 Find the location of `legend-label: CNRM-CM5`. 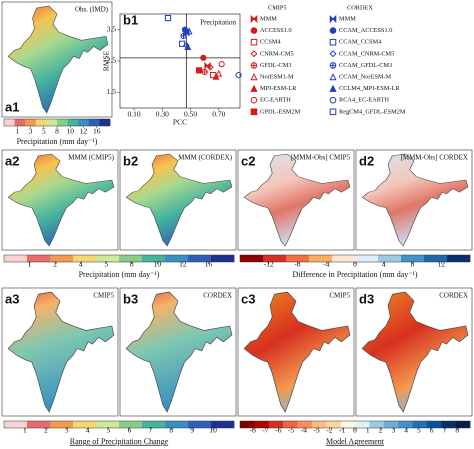

legend-label: CNRM-CM5 is located at coordinates (277, 53).